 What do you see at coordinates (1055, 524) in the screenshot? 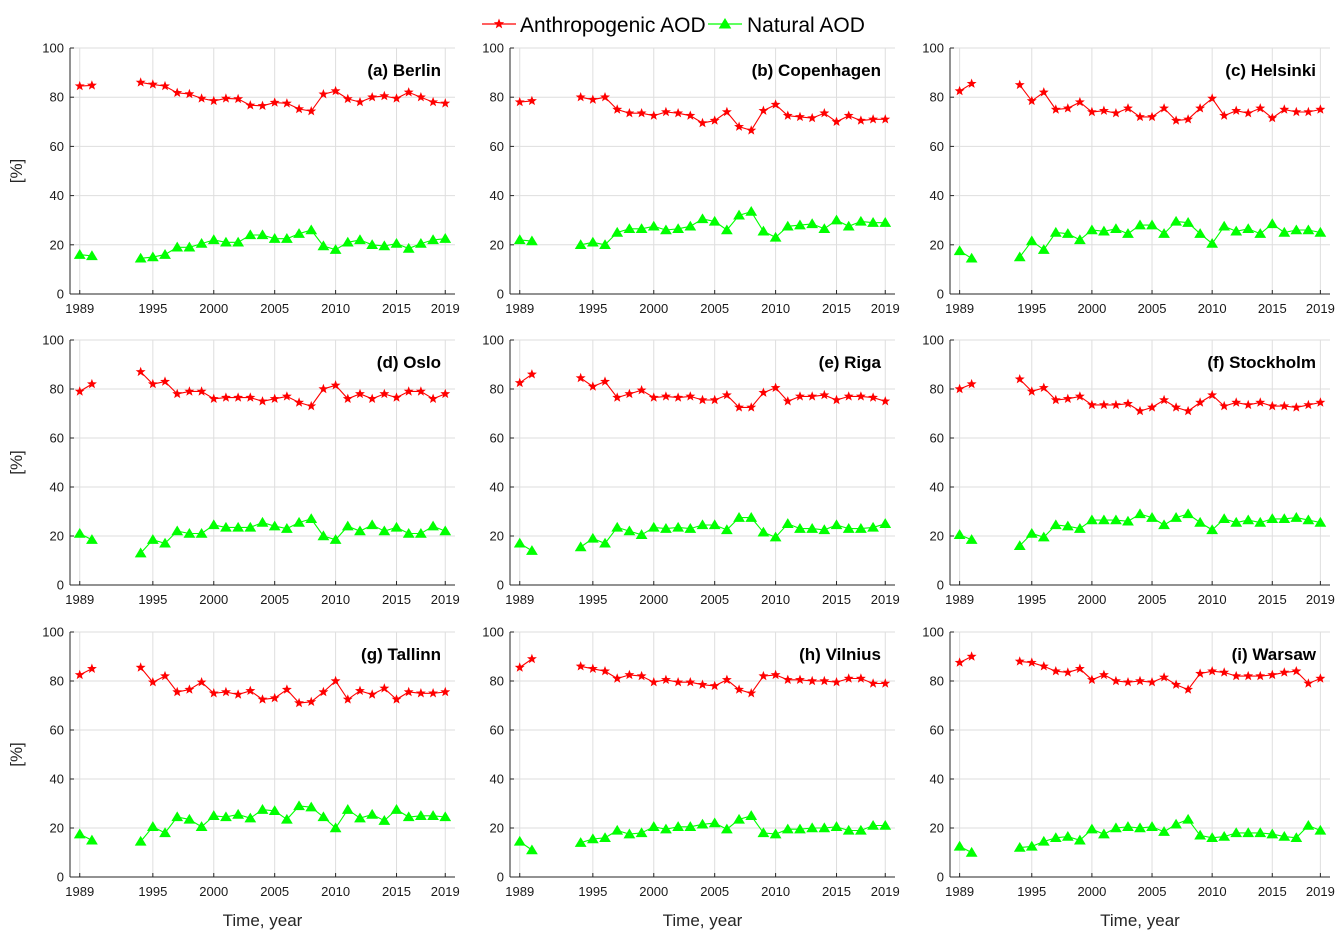
I see `natural-point-1997` at bounding box center [1055, 524].